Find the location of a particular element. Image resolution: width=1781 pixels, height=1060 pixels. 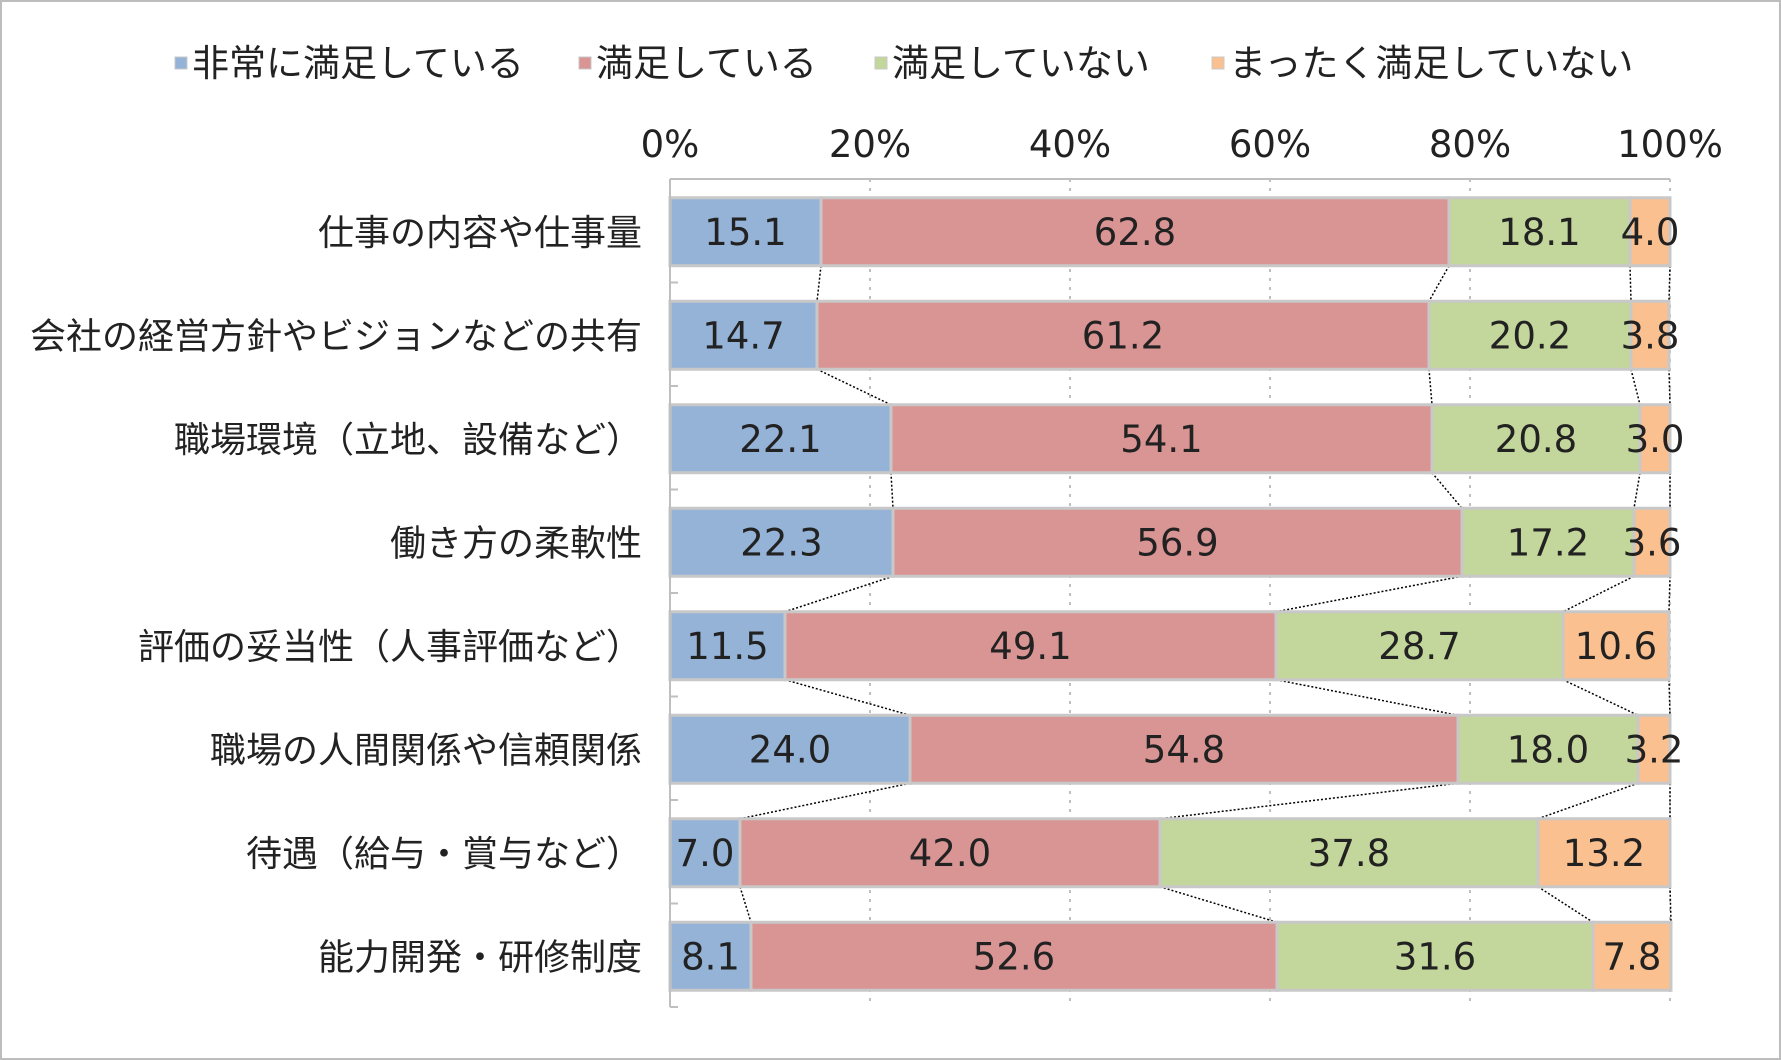

category-label: 仕事の内容や仕事量 is located at coordinates (480, 233).